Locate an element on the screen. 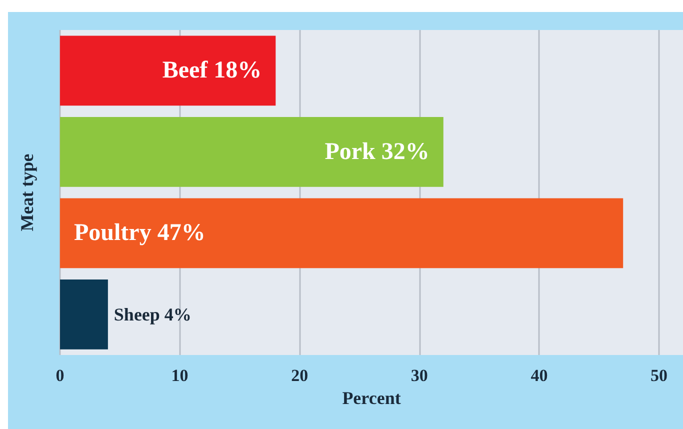 The height and width of the screenshot is (429, 683). x-tick-label: 20 is located at coordinates (299, 375).